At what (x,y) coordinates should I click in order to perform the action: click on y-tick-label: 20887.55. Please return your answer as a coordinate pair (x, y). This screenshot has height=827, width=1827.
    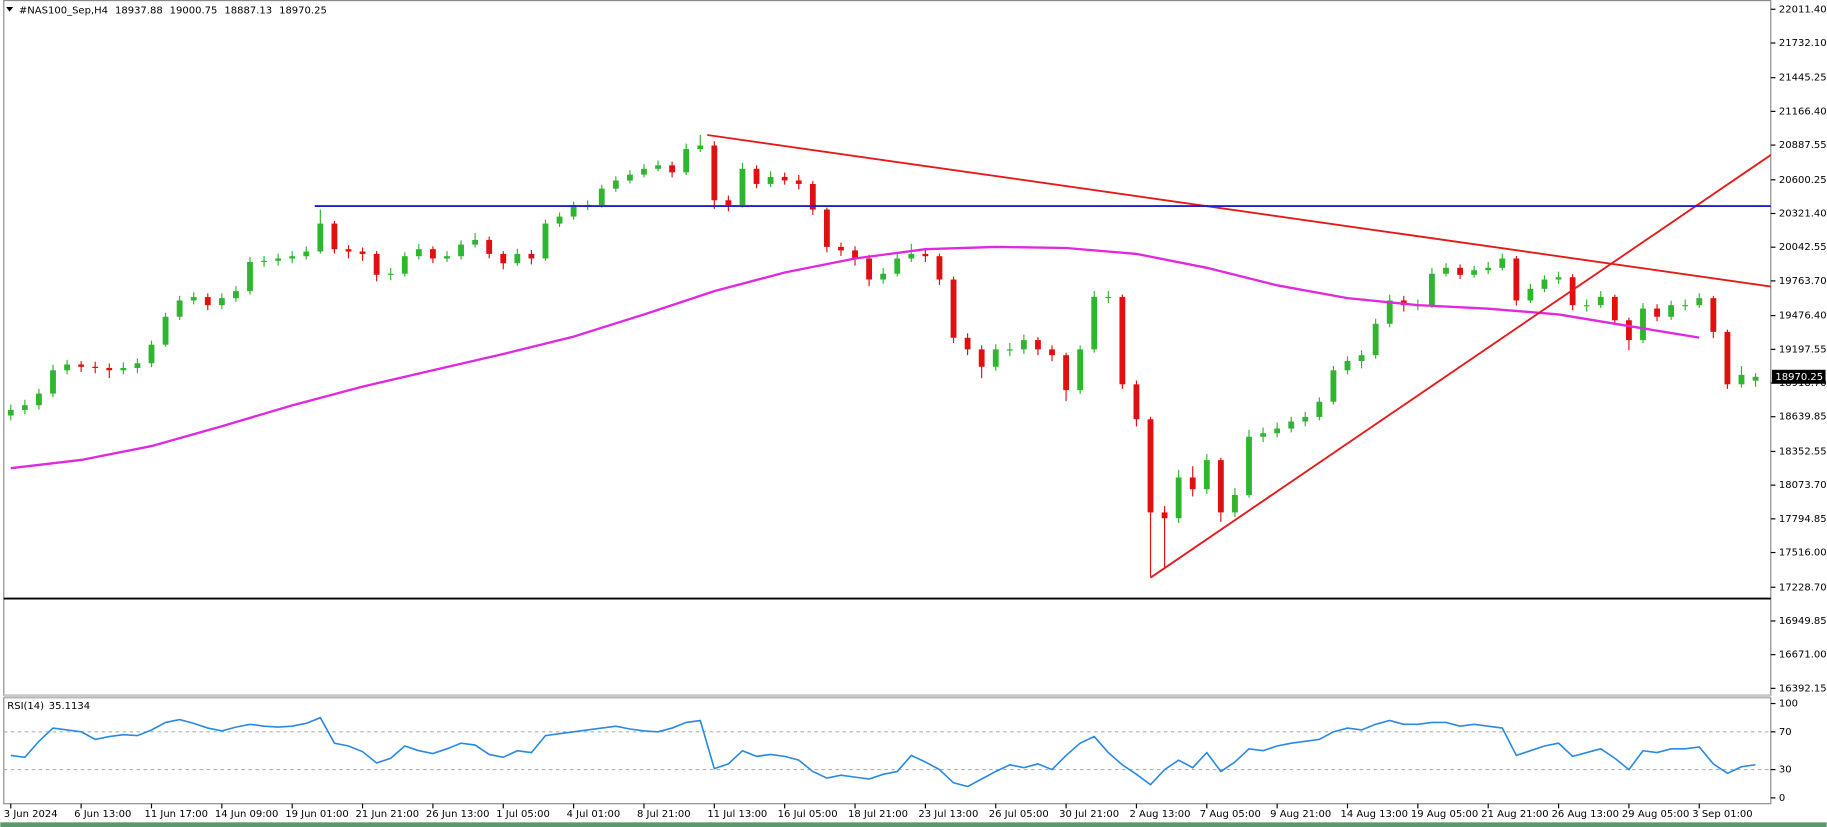
    Looking at the image, I should click on (1803, 145).